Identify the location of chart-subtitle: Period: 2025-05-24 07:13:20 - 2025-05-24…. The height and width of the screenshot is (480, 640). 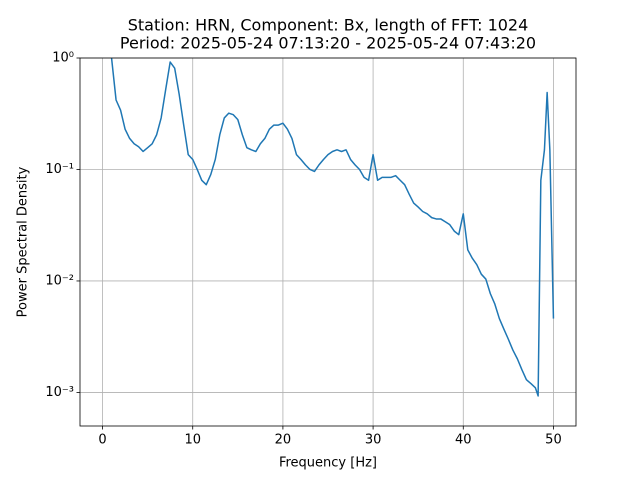
(328, 43).